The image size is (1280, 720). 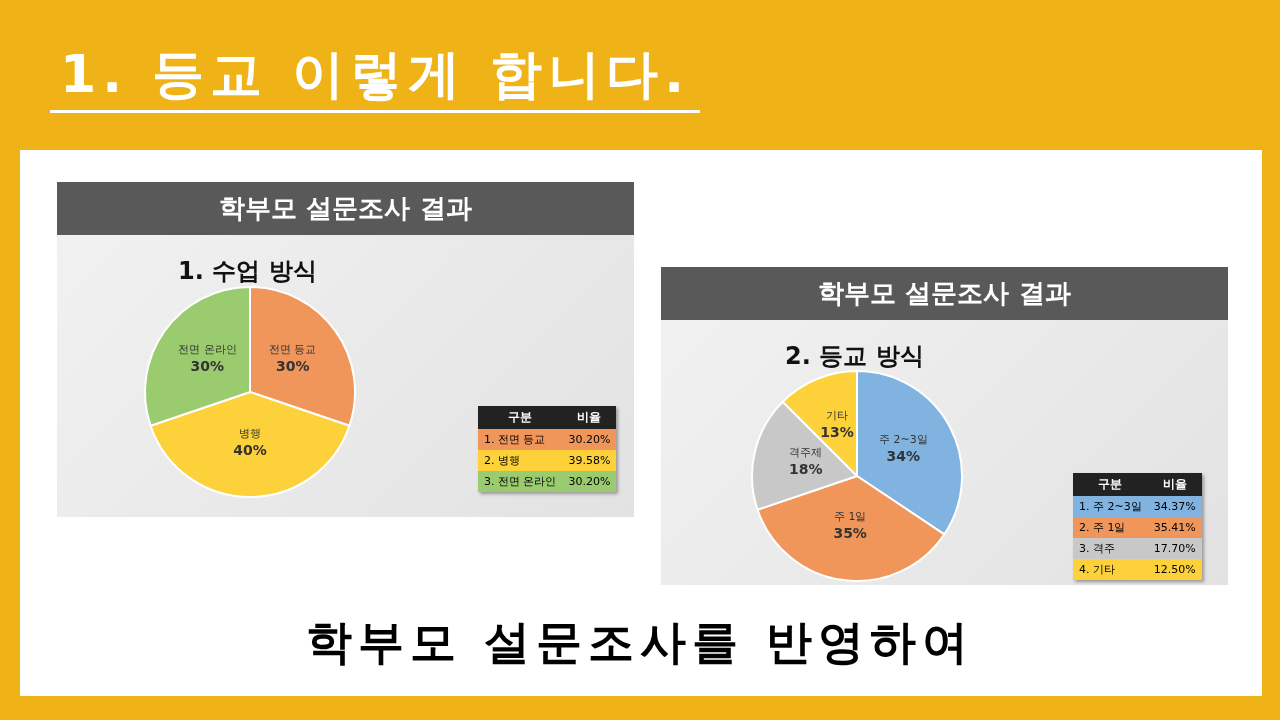 What do you see at coordinates (850, 517) in the screenshot?
I see `slice-label: 주 1일` at bounding box center [850, 517].